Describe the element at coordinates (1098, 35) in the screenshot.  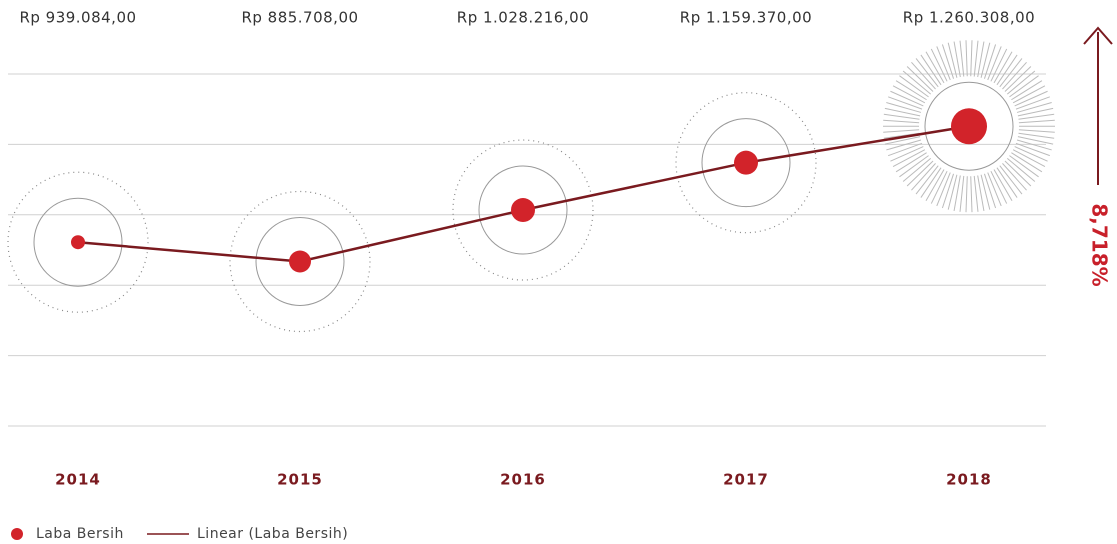
I see `arrow-head` at that location.